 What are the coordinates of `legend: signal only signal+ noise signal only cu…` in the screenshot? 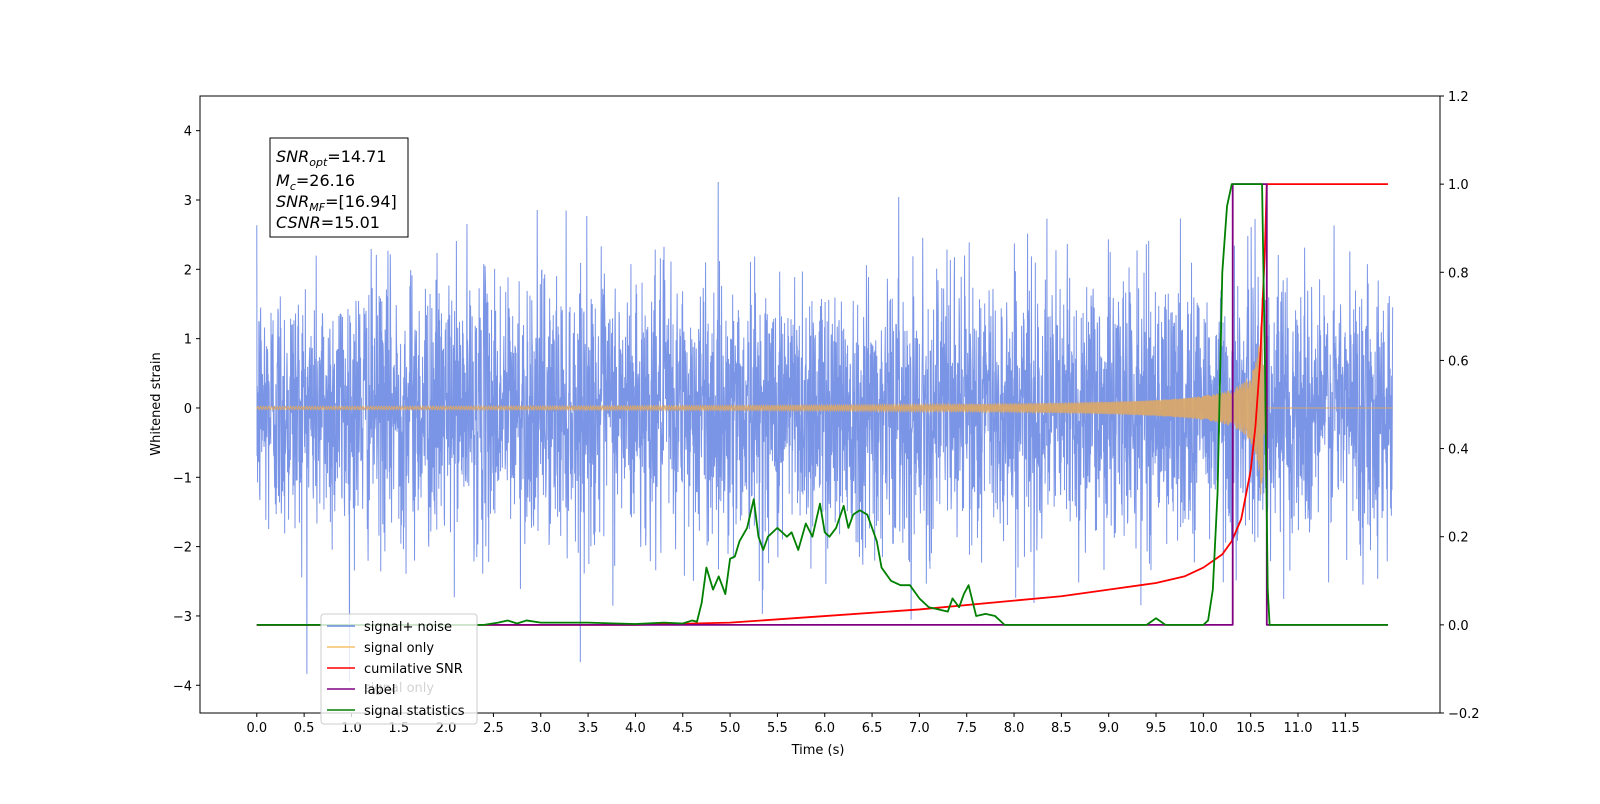 It's located at (399, 669).